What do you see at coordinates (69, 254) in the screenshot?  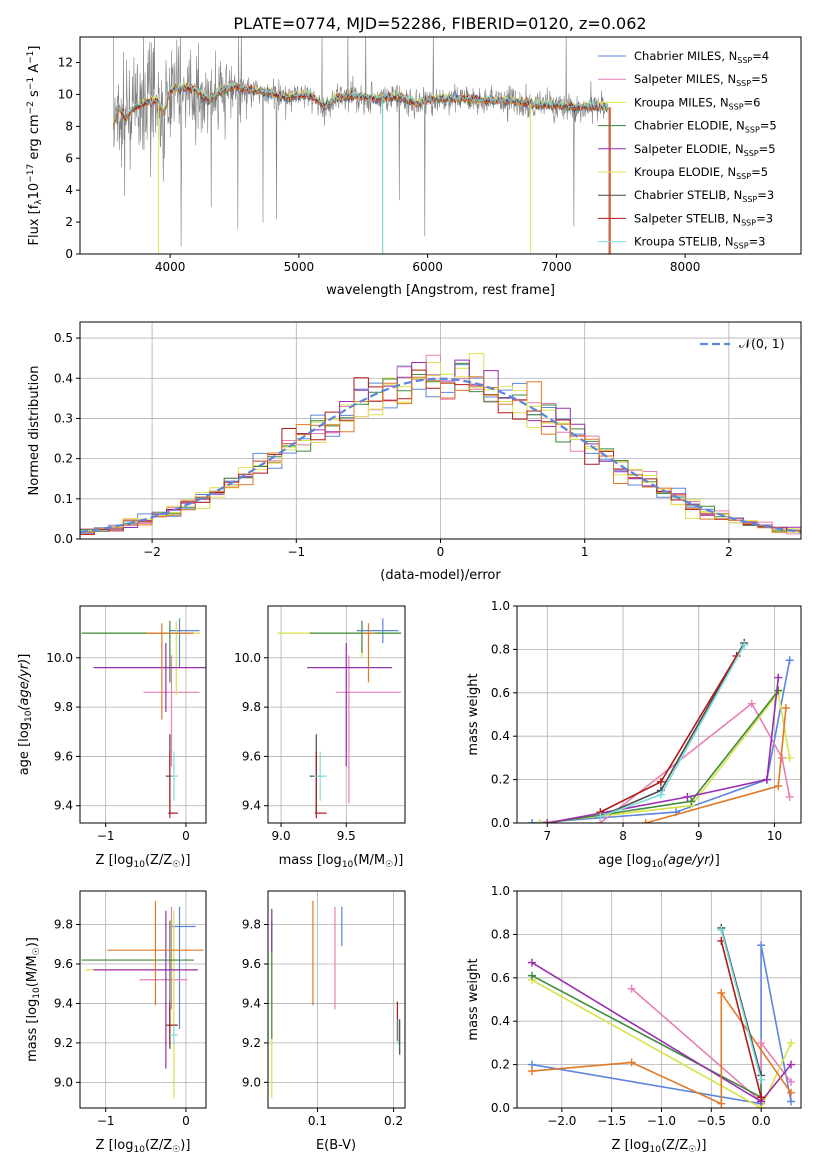 I see `y-tick-label: 0` at bounding box center [69, 254].